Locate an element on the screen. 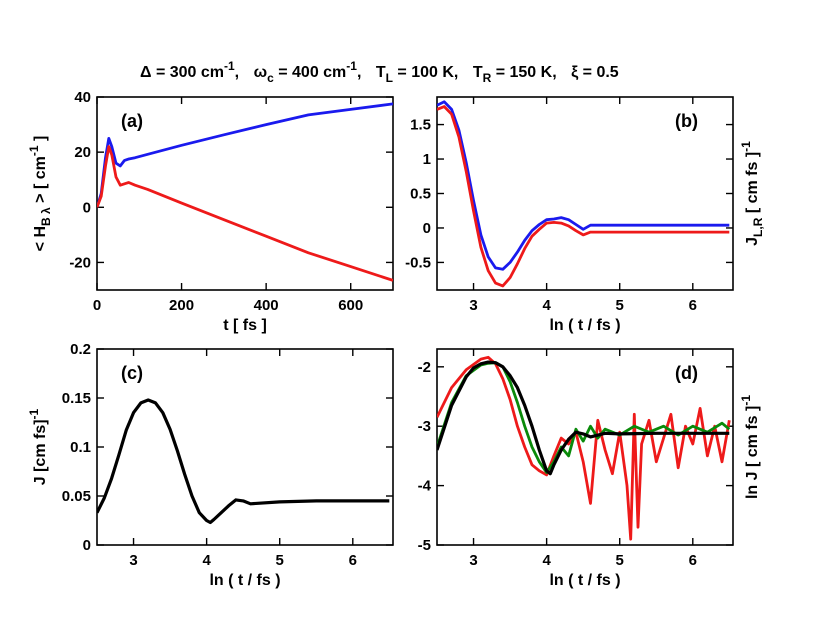 This screenshot has height=642, width=830. panel-label: (c) is located at coordinates (132, 373).